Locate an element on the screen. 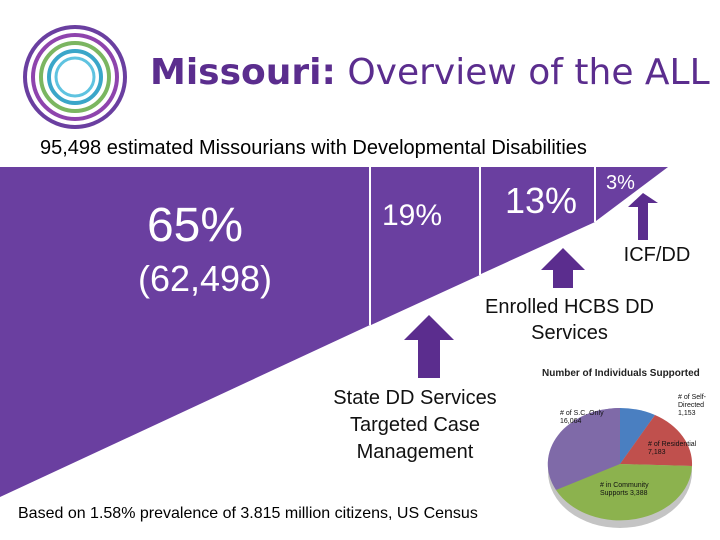 The image size is (720, 540). pie-slice-community is located at coordinates (624, 492).